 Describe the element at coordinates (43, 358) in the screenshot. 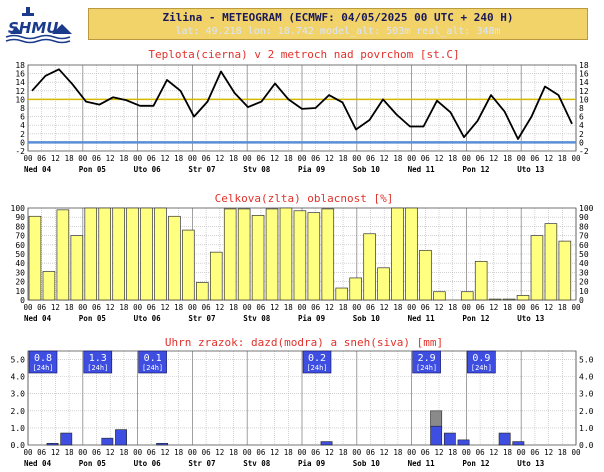

I see `badge-value: 0.8` at that location.